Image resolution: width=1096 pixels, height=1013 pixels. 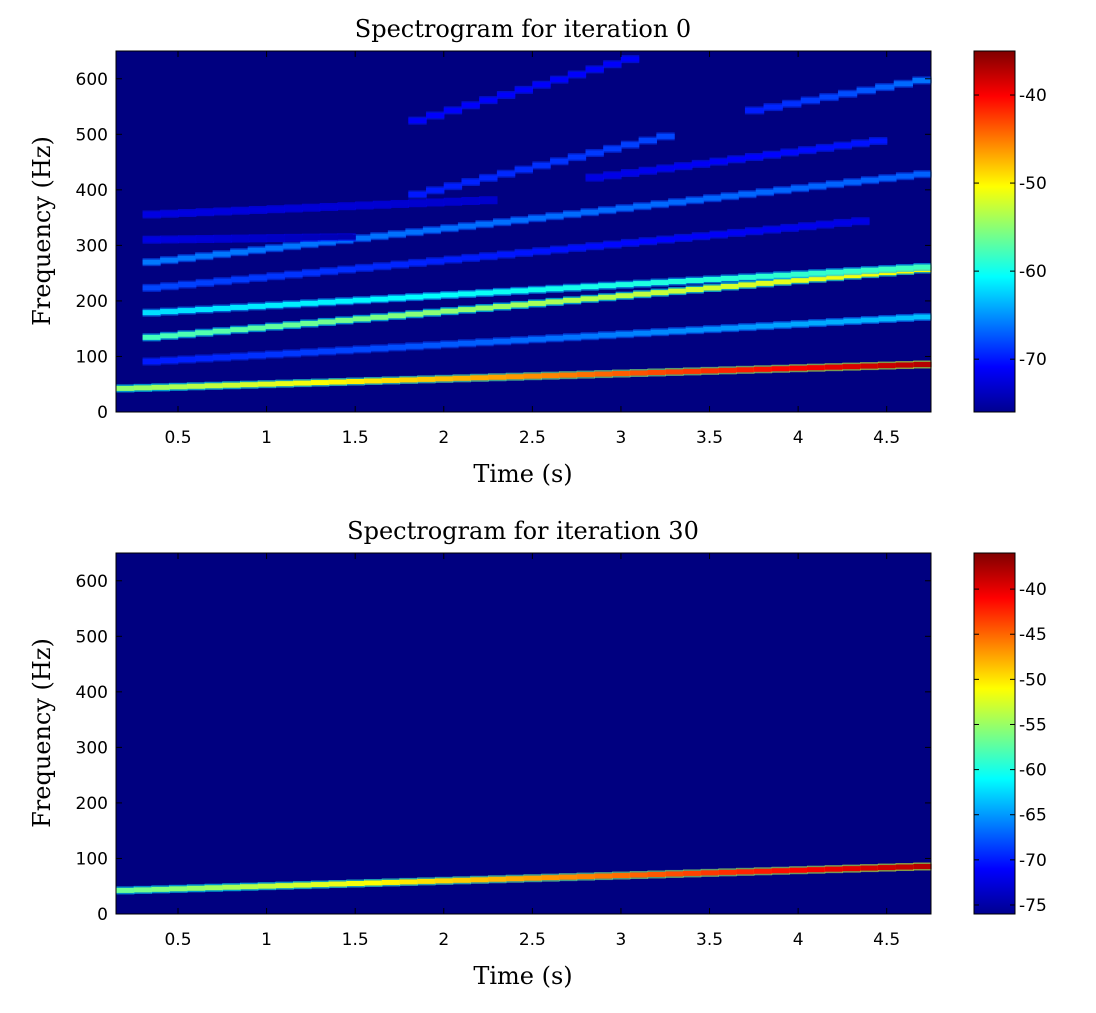 I want to click on colorbar-tick-label: -70, so click(x=1033, y=861).